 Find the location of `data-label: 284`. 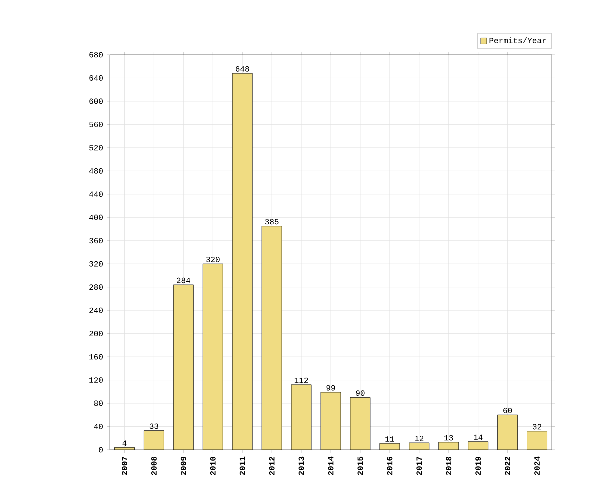

data-label: 284 is located at coordinates (183, 281).